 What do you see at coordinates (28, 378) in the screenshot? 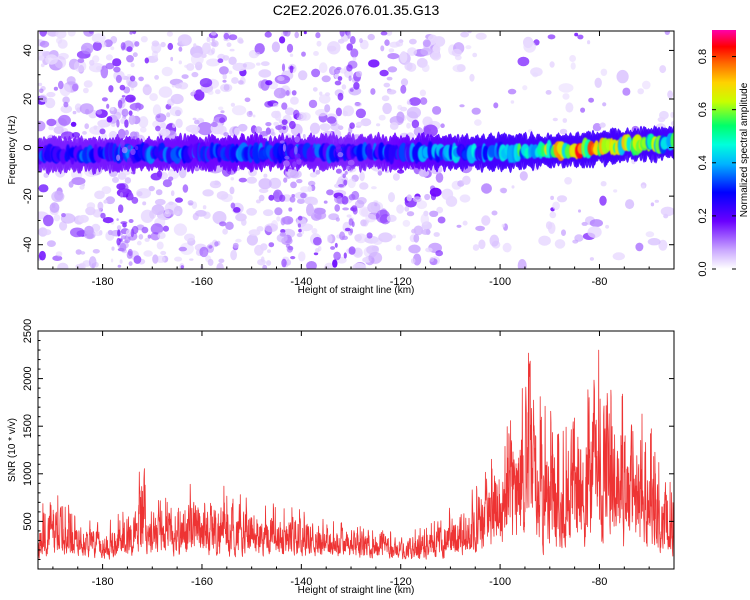
I see `snr-y-tick-label: 2000` at bounding box center [28, 378].